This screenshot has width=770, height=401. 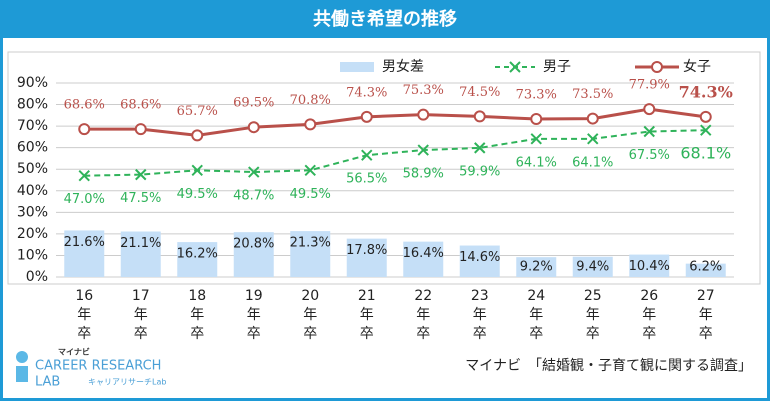 What do you see at coordinates (649, 155) in the screenshot?
I see `data-label: 67.5%` at bounding box center [649, 155].